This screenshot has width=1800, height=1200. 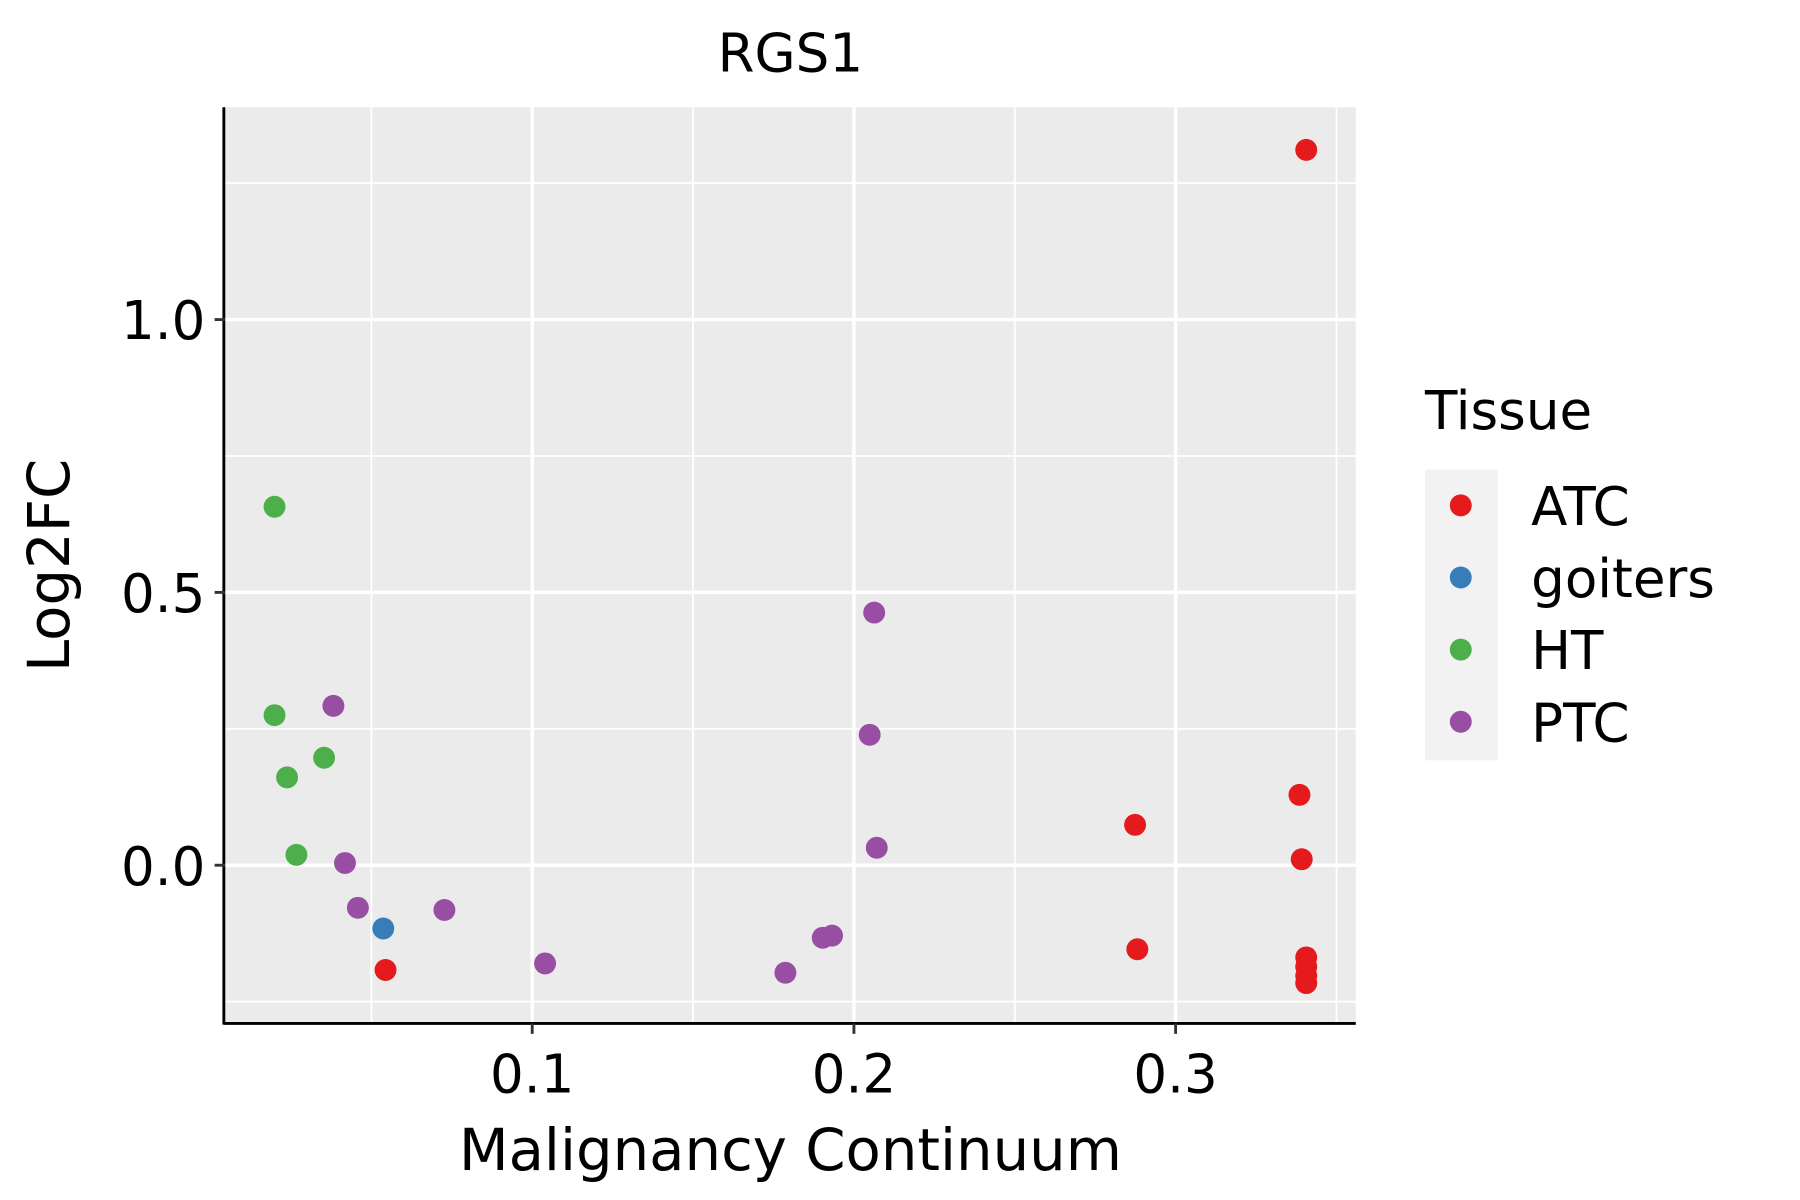 What do you see at coordinates (1580, 507) in the screenshot?
I see `legend-label-atc: ATC` at bounding box center [1580, 507].